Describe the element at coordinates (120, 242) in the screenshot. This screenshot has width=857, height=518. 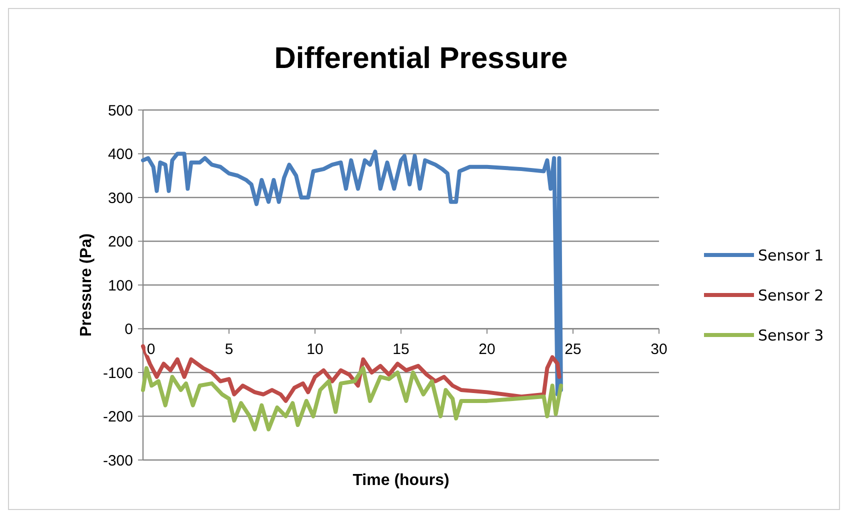
I see `y-tick-label: 200` at that location.